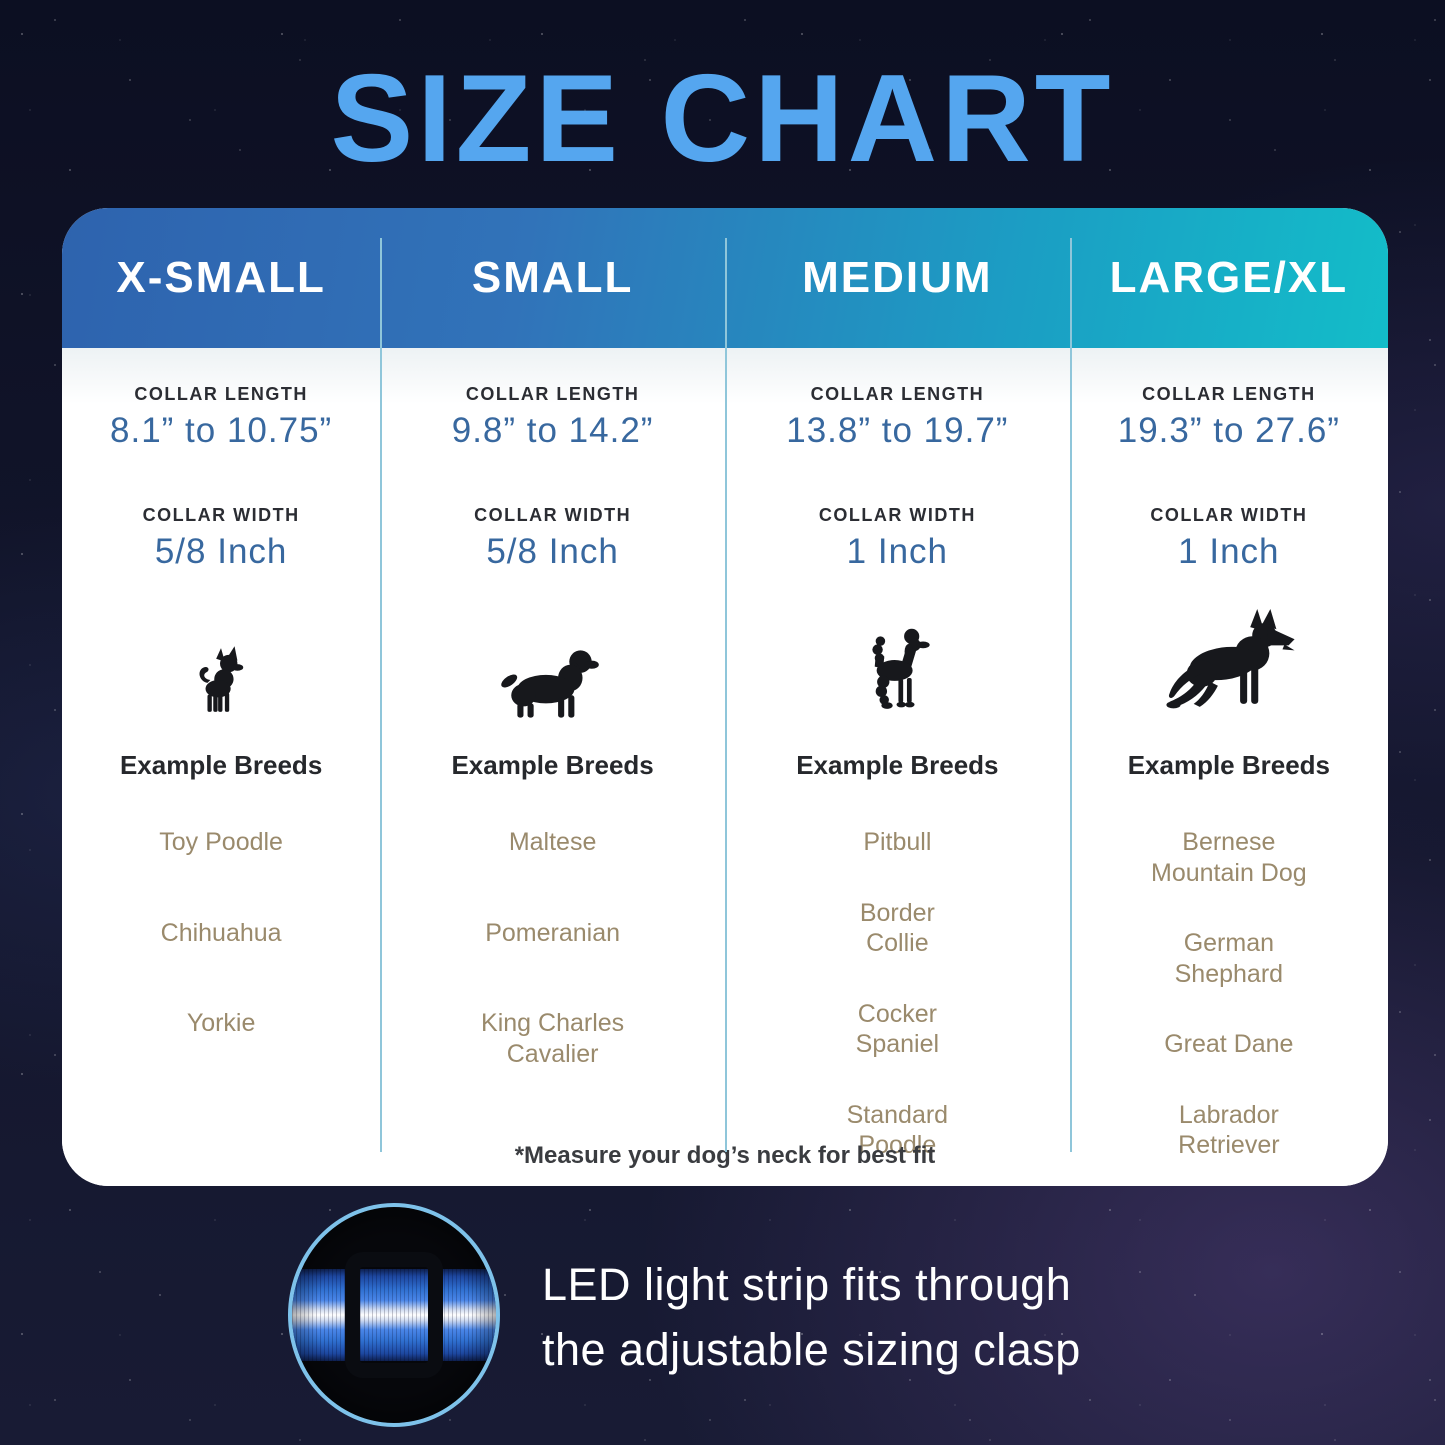  I want to click on collar-clasp-photo-inset, so click(394, 1315).